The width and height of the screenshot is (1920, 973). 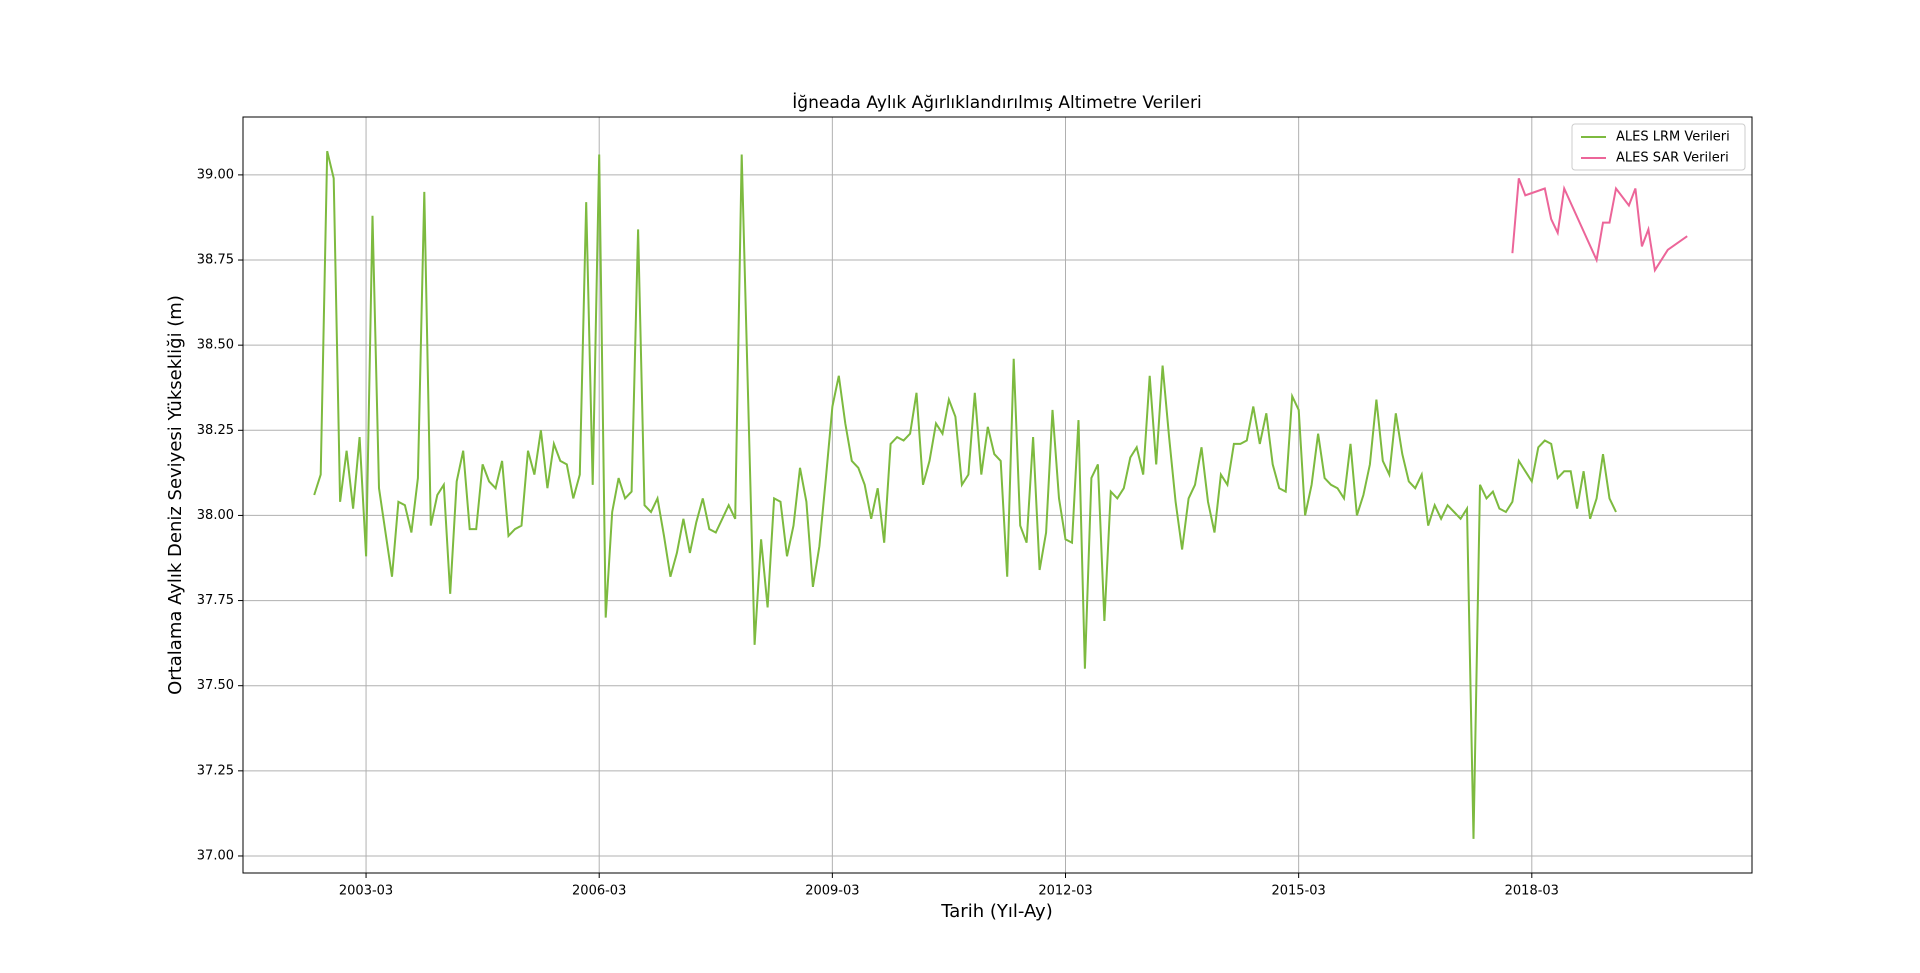 What do you see at coordinates (1065, 891) in the screenshot?
I see `x-tick-label: 2012-03` at bounding box center [1065, 891].